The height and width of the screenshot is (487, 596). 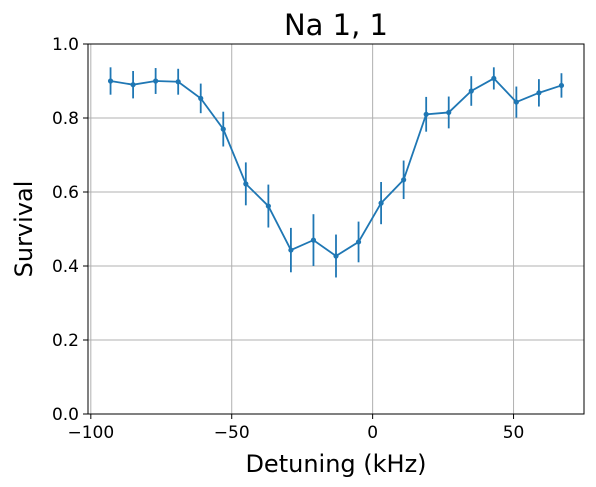 I want to click on x-tick-label: 0, so click(x=372, y=433).